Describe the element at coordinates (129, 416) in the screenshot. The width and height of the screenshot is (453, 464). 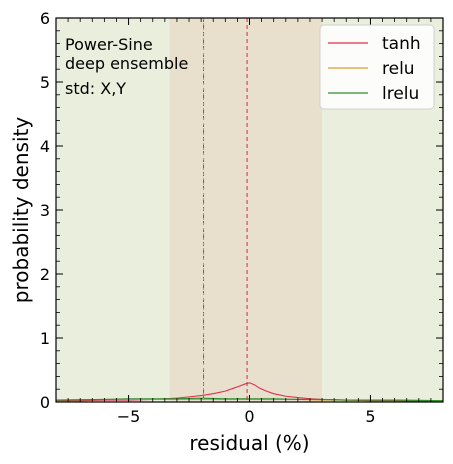
I see `x-tick-label: −5` at that location.